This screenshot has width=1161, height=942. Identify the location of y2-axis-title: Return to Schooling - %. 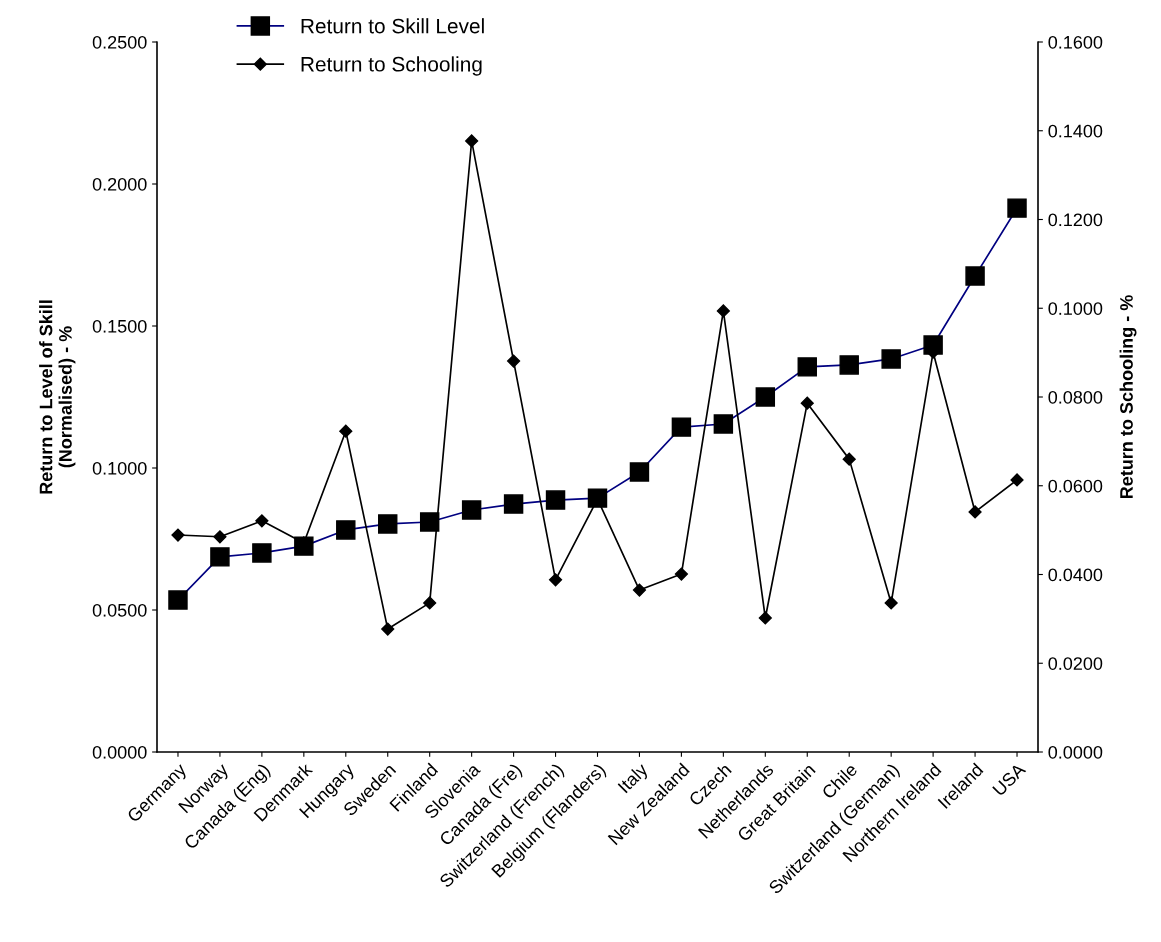
(1128, 397).